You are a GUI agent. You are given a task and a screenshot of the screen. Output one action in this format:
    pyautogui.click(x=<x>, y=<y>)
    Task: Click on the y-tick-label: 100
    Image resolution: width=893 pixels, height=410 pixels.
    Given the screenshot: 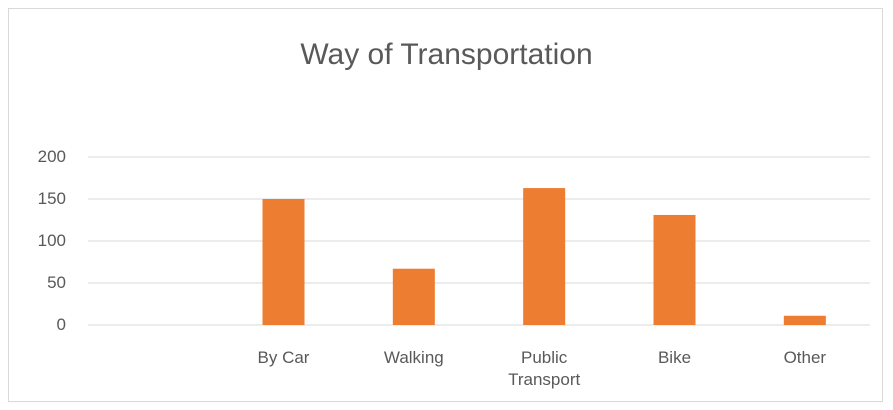 What is the action you would take?
    pyautogui.click(x=51, y=240)
    